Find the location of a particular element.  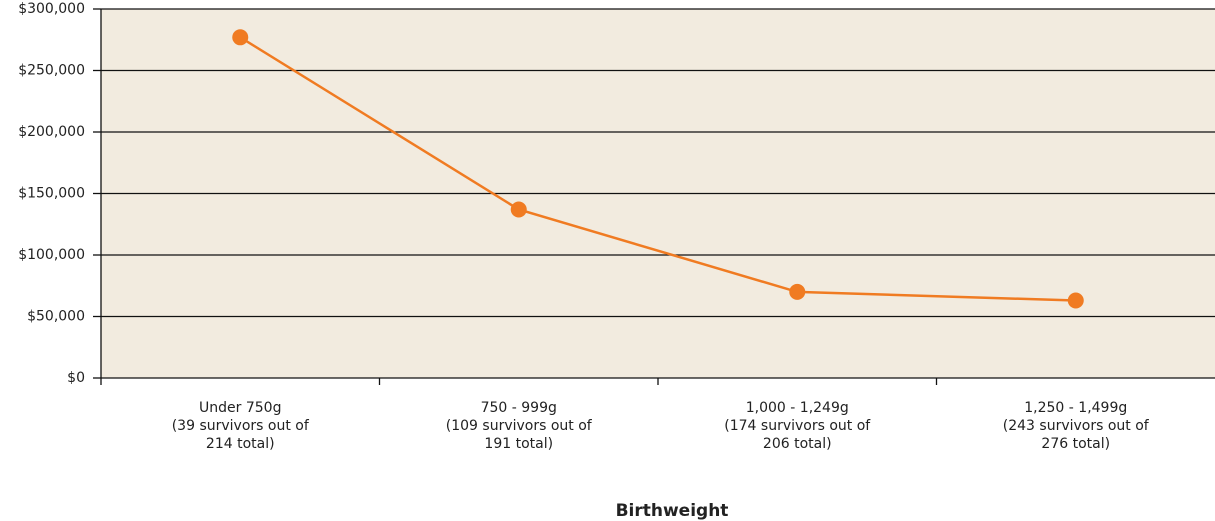

x-axis-title: Birthweight is located at coordinates (672, 511).